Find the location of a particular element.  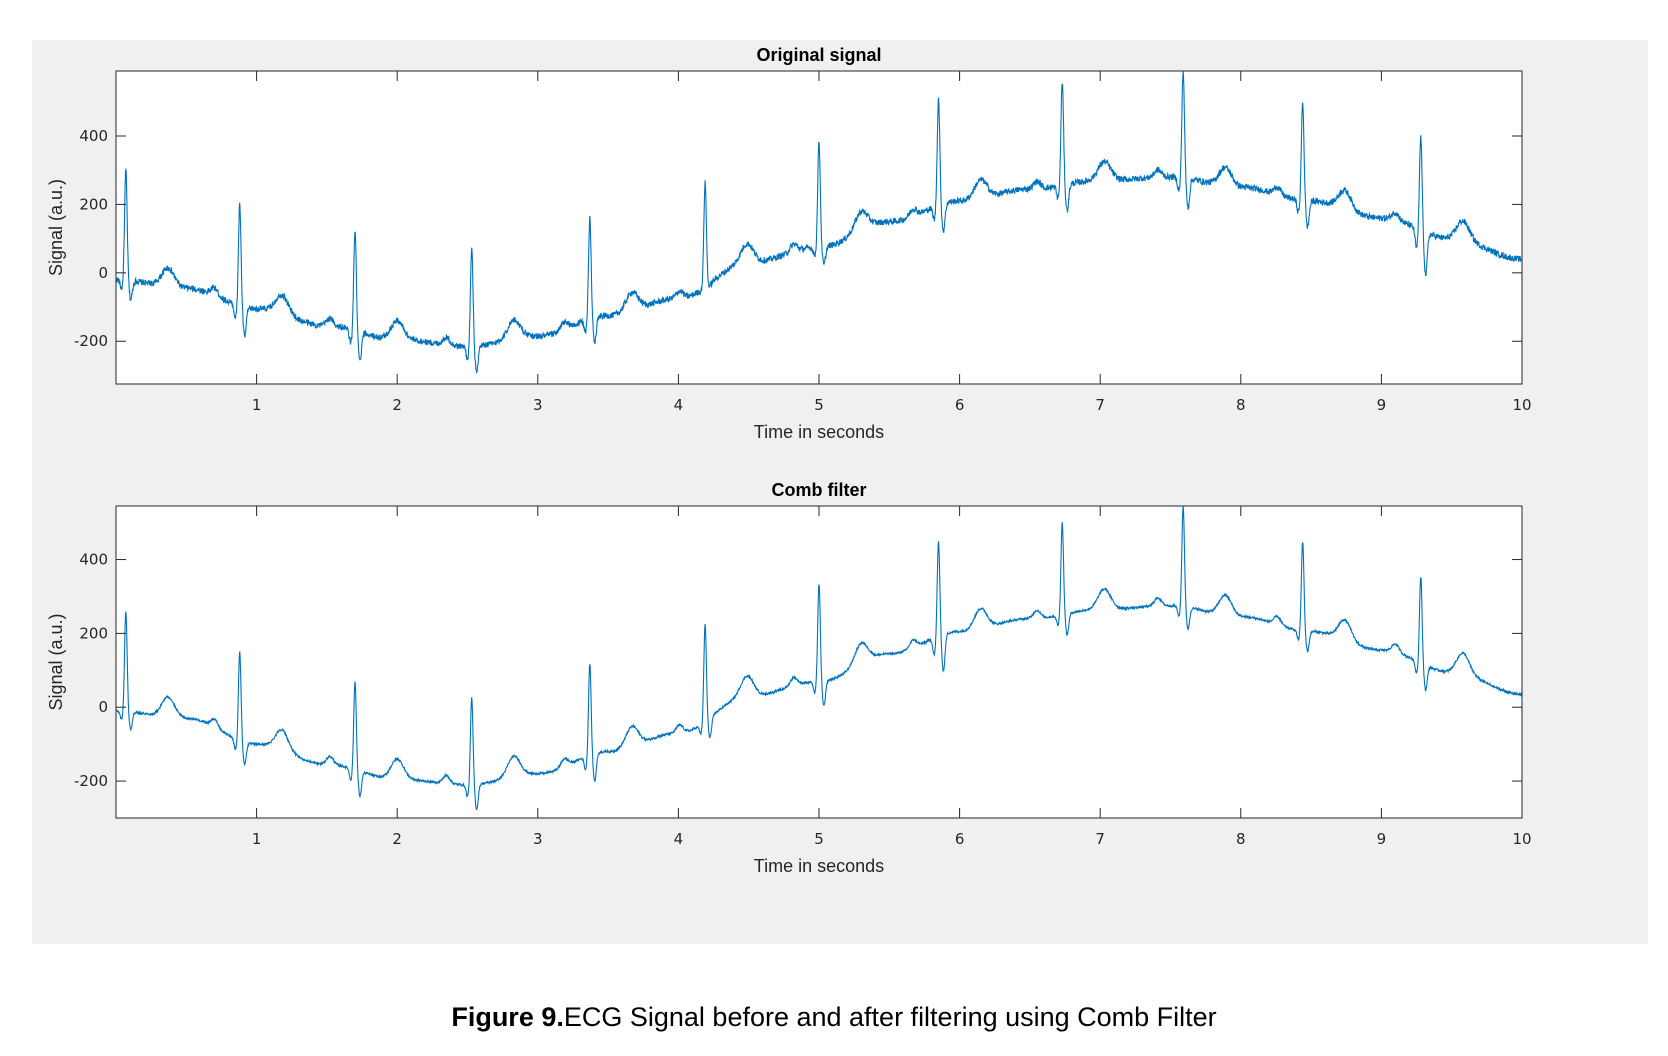

chart-title: Comb filter is located at coordinates (818, 490).